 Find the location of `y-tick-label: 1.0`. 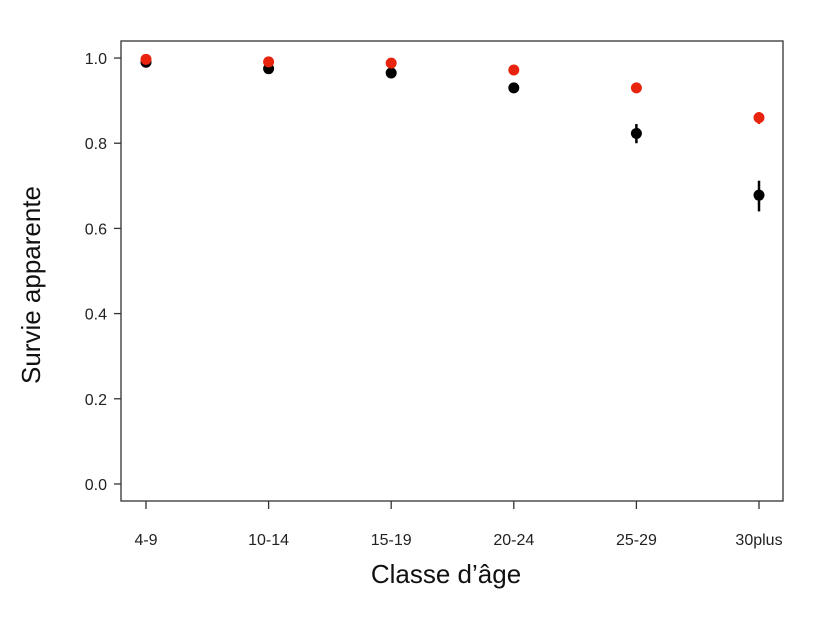

y-tick-label: 1.0 is located at coordinates (96, 59).